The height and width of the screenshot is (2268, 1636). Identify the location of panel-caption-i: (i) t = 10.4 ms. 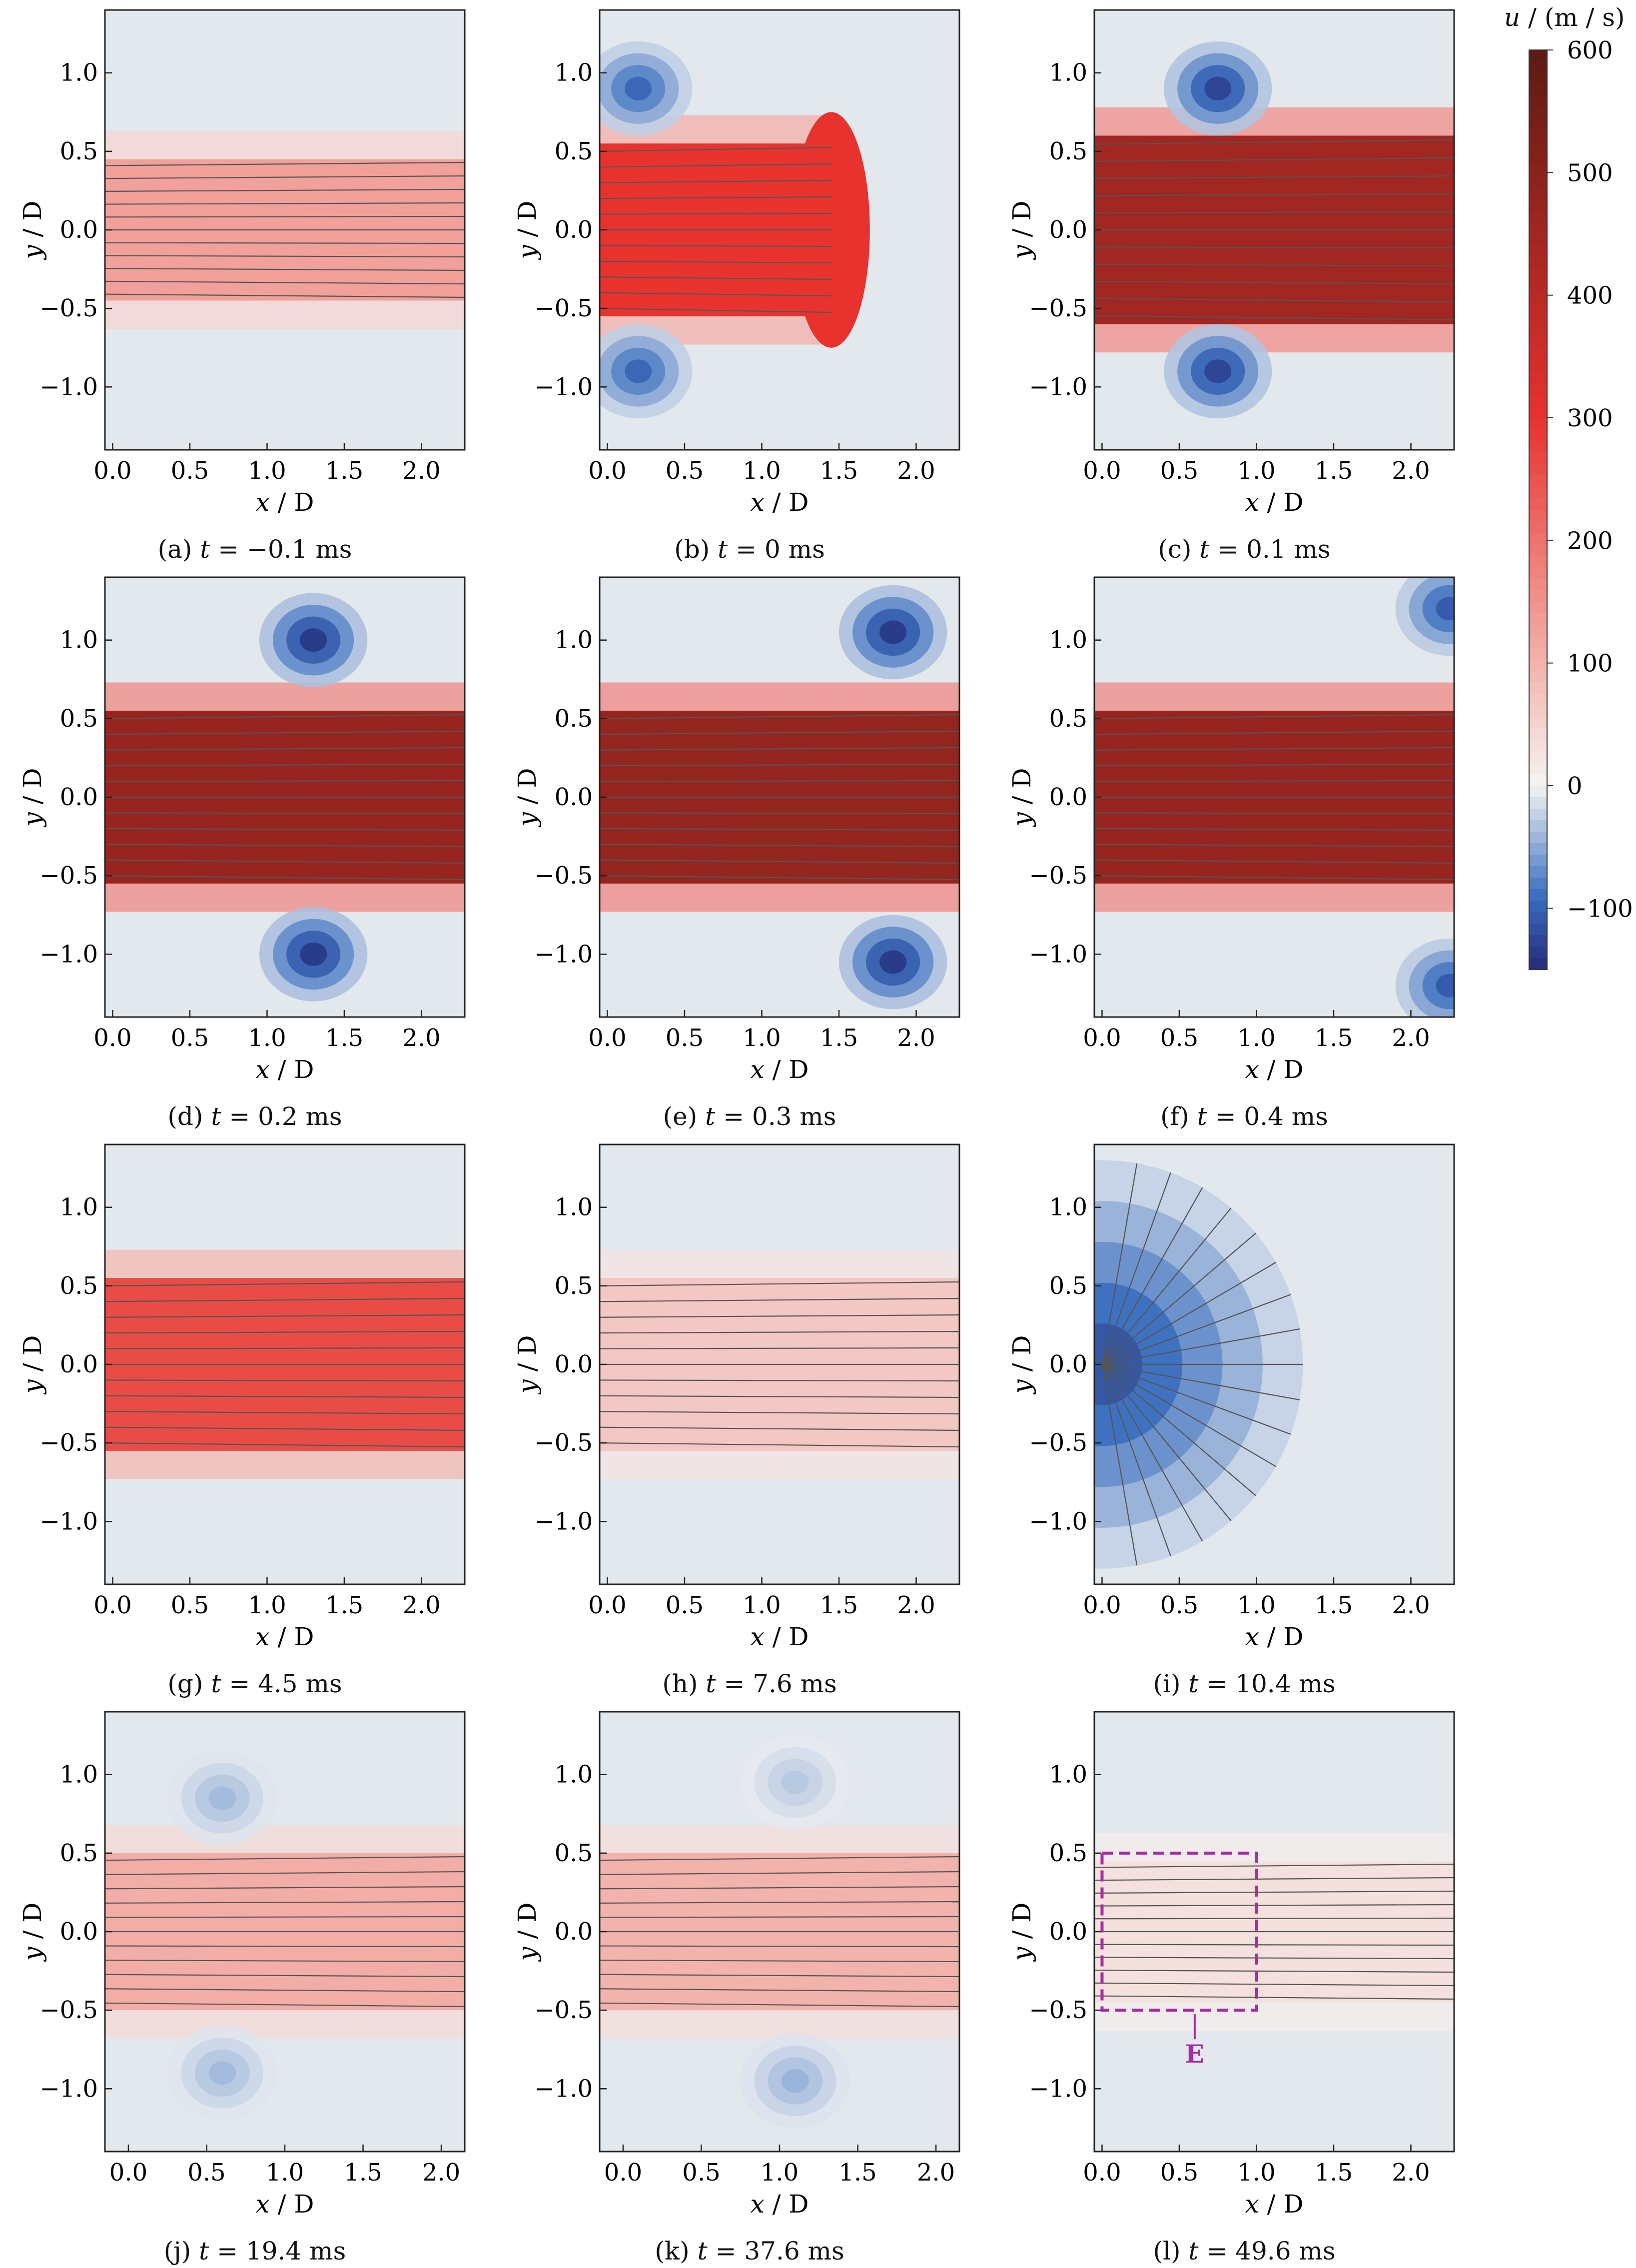
(1244, 1684).